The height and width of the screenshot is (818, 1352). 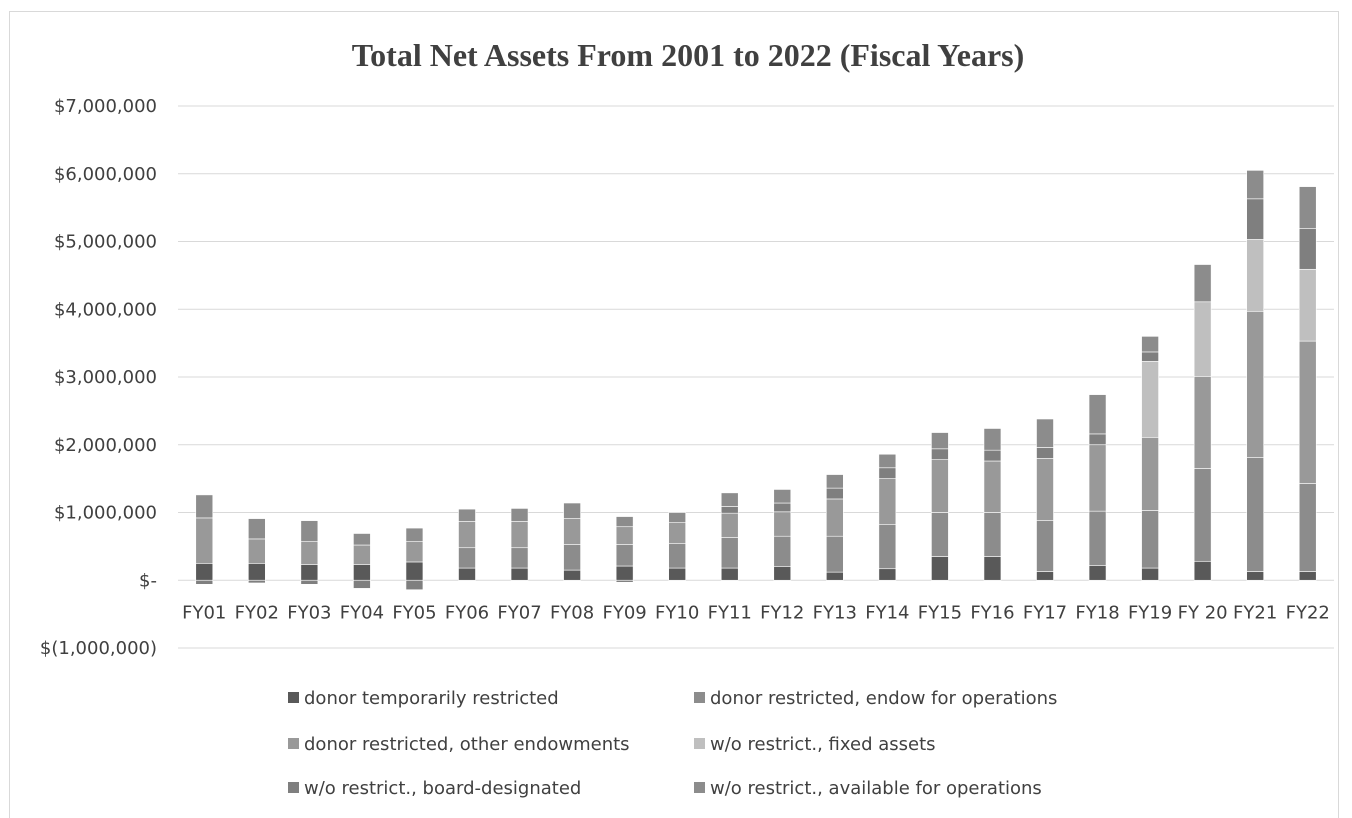 I want to click on x-tick-label: FY13, so click(x=835, y=612).